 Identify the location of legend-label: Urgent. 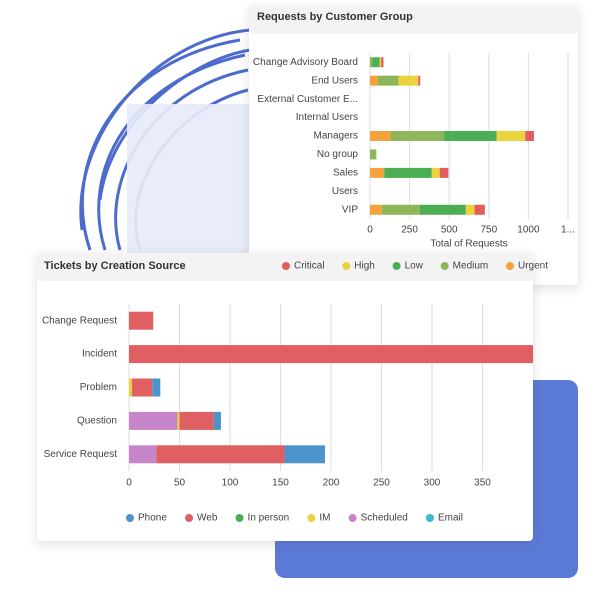
(533, 266).